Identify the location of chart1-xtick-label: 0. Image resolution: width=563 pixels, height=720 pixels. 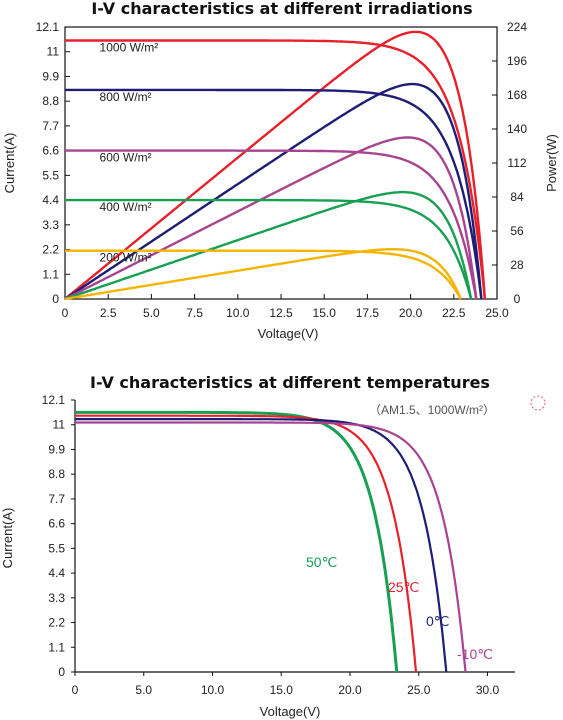
(65, 313).